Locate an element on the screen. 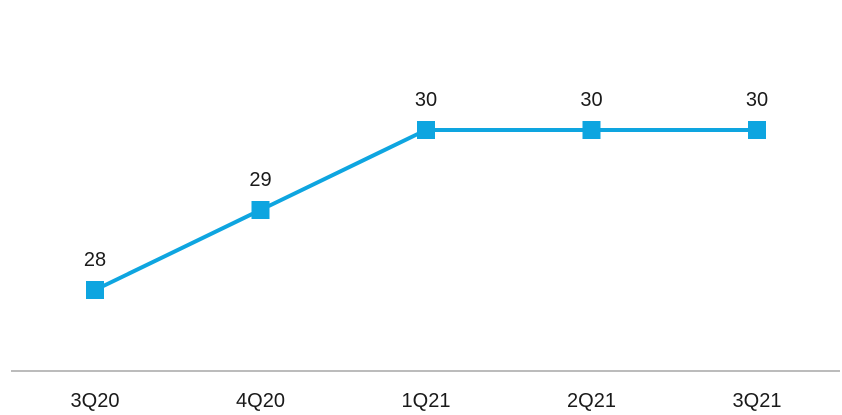  x-axis-ticks: 3Q20 4Q20 1Q21 2Q21 3Q21 is located at coordinates (426, 401).